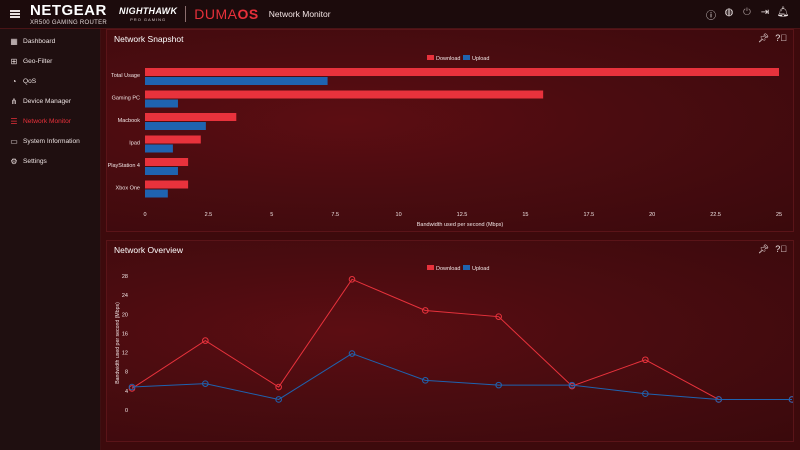 This screenshot has height=450, width=800. Describe the element at coordinates (126, 411) in the screenshot. I see `y-tick-label: 0` at that location.